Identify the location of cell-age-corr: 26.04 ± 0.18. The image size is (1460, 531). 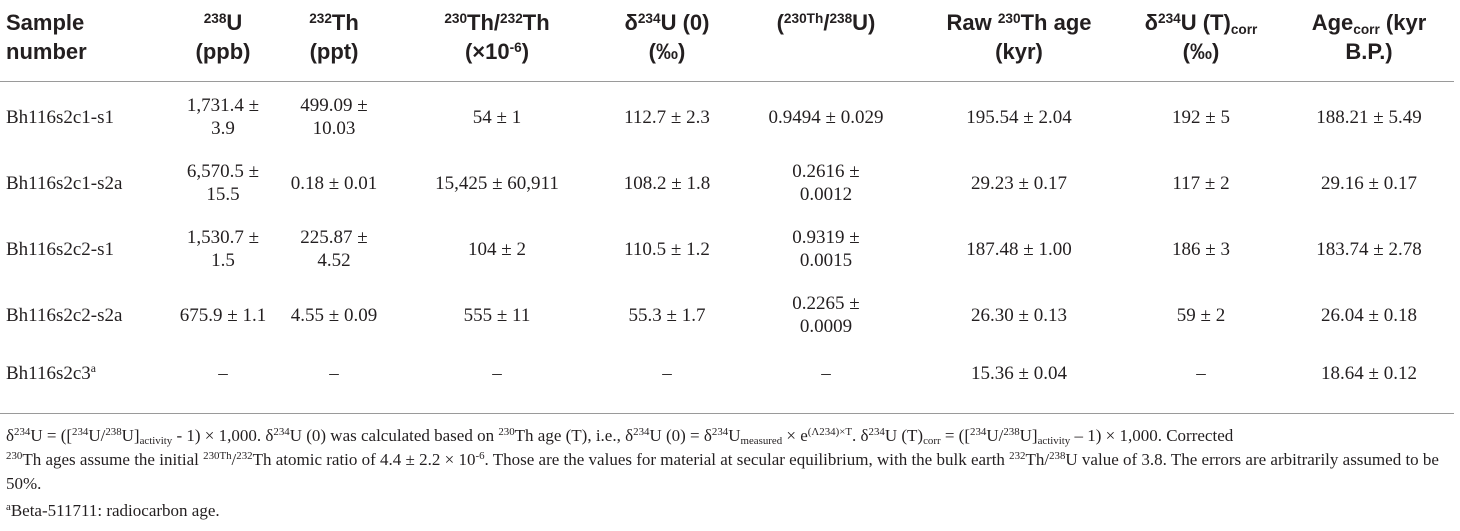
(1369, 315).